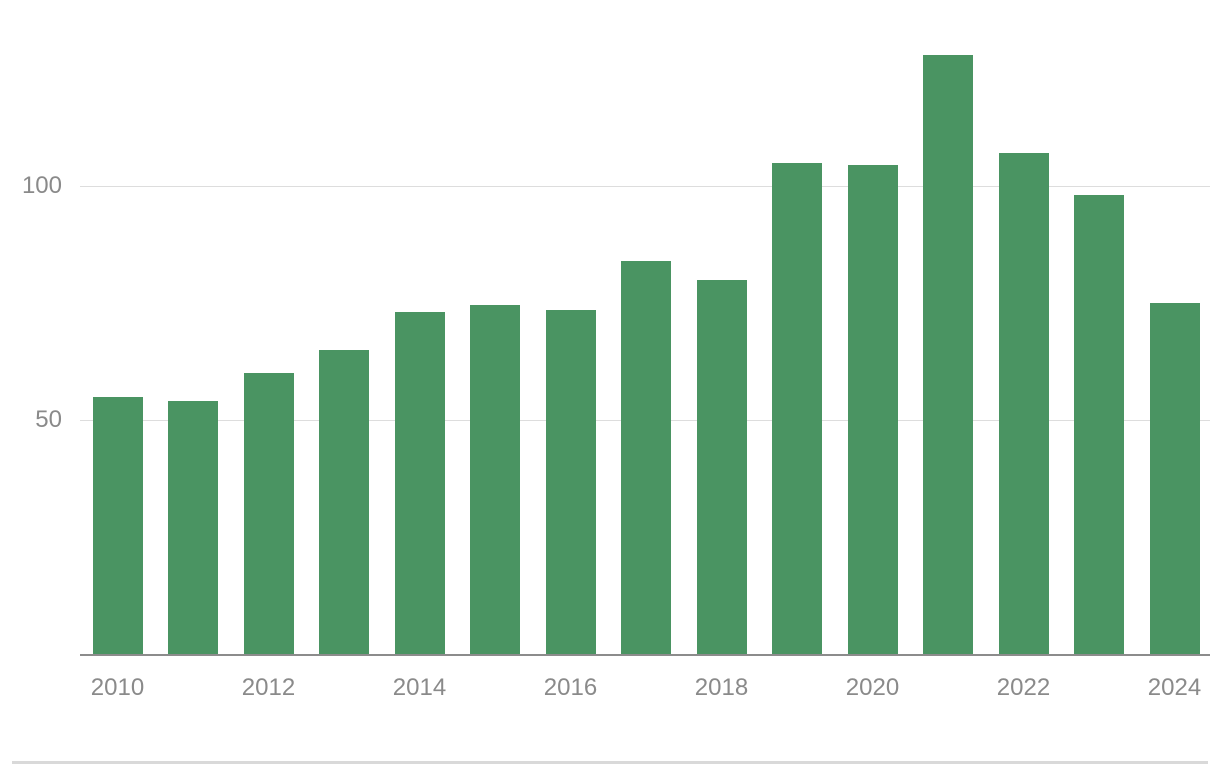 The width and height of the screenshot is (1220, 774). I want to click on bar-2015, so click(495, 479).